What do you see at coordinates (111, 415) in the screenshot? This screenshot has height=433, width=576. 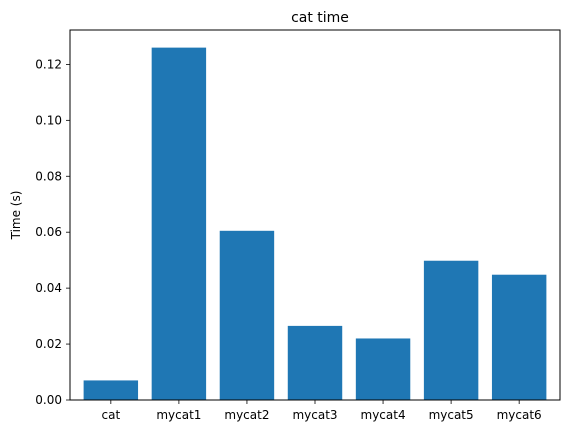 I see `x-tick-label: cat` at bounding box center [111, 415].